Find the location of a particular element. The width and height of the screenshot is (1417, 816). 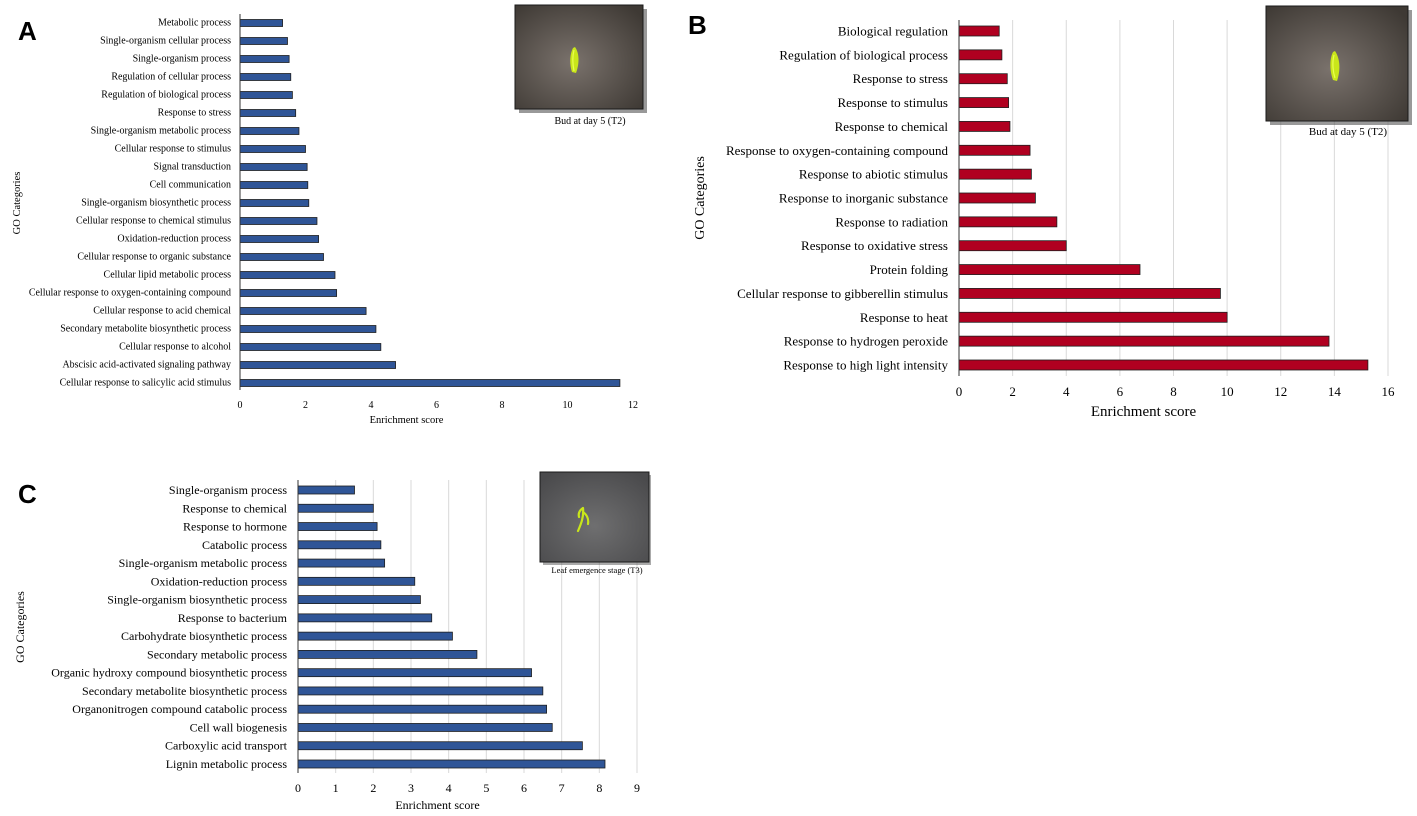

y-axis-title-c: GO Categories is located at coordinates (20, 627).